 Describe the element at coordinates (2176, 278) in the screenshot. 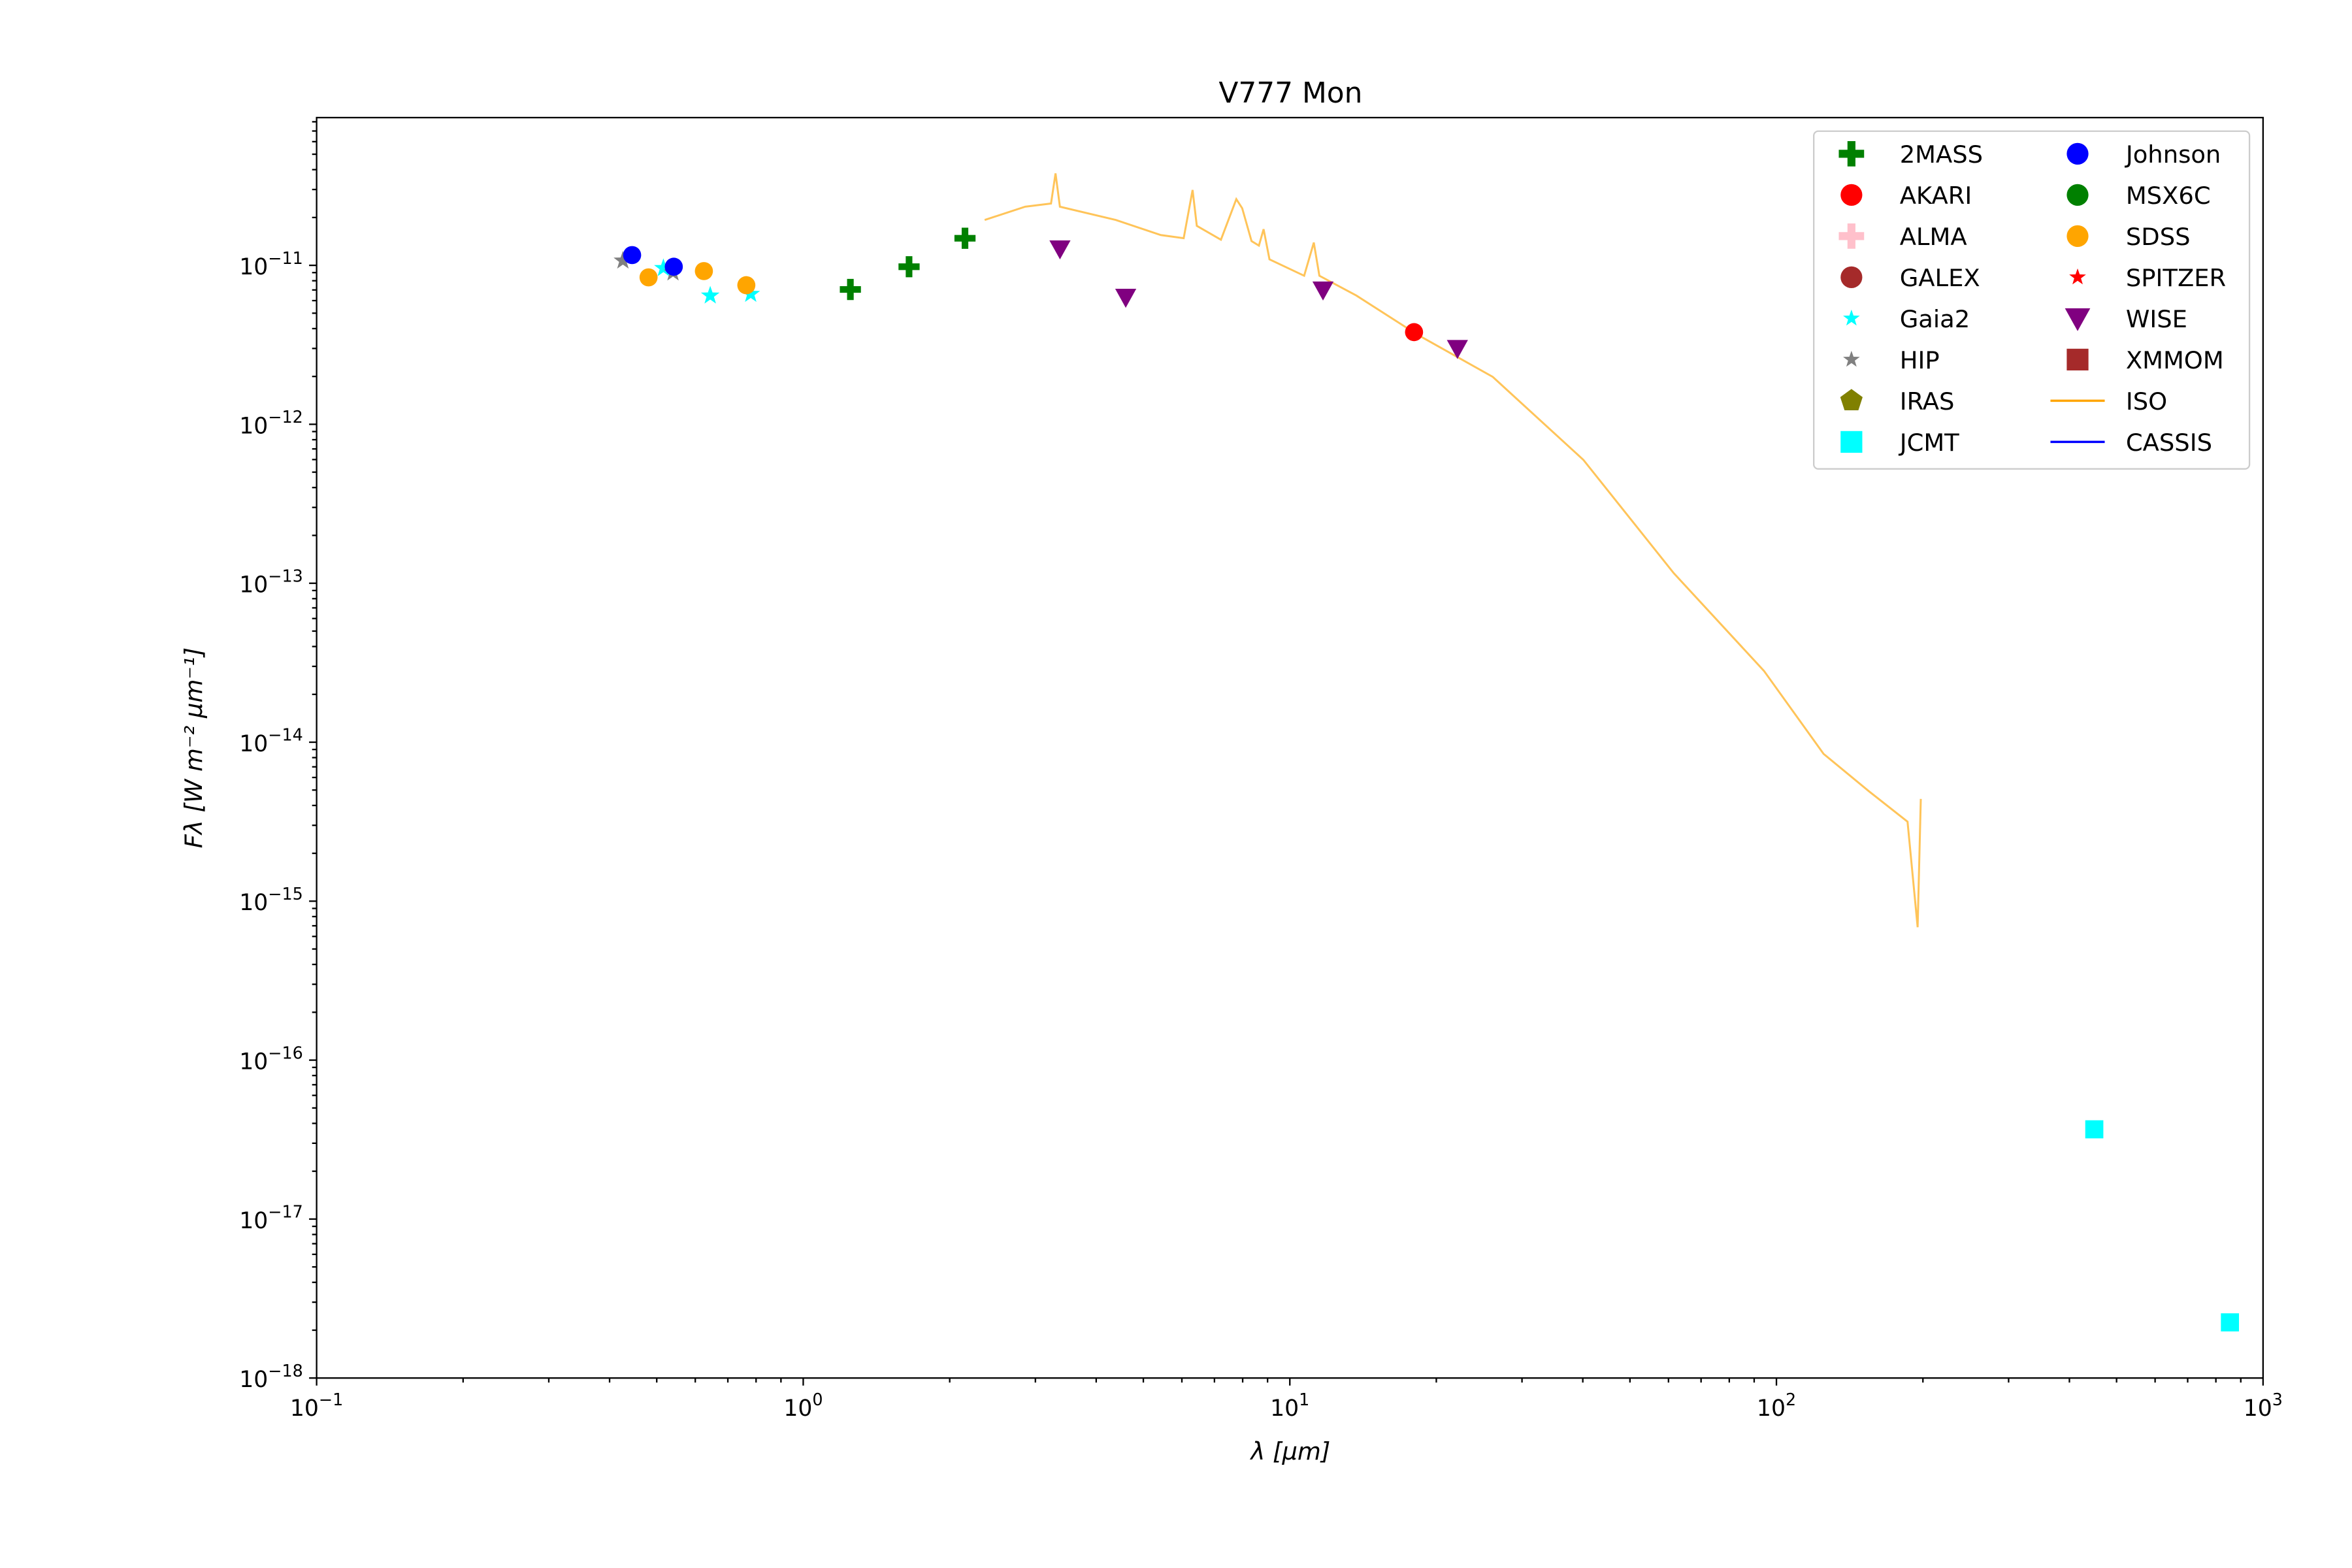

I see `legend-label: SPITZER` at that location.